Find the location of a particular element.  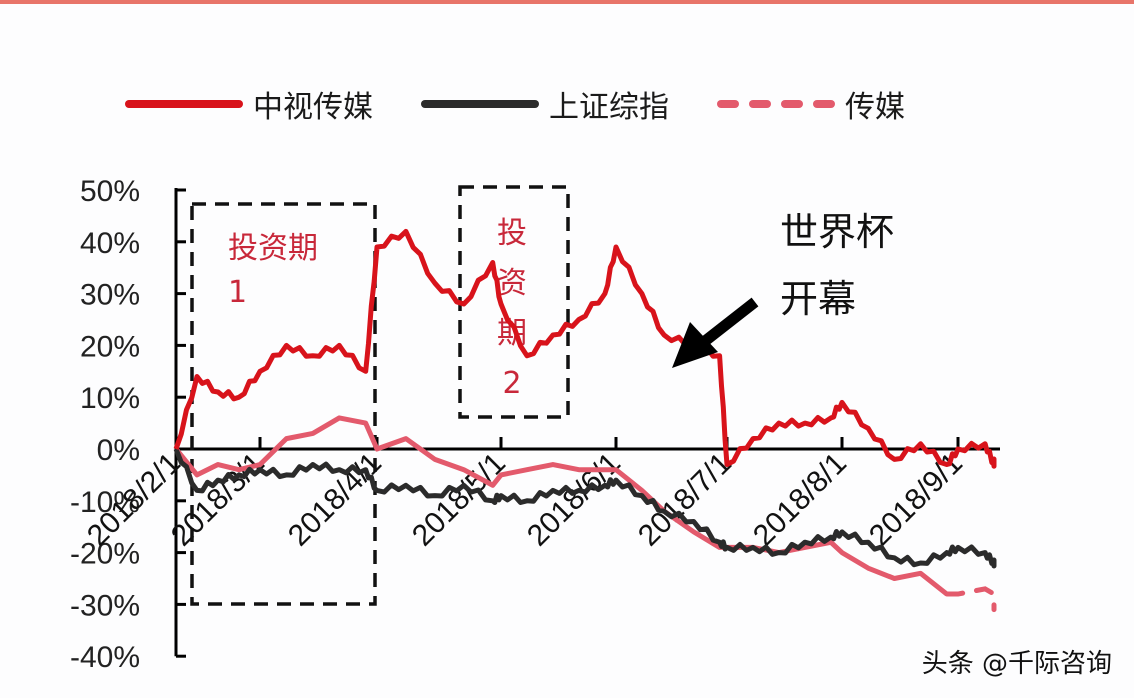

top-accent-bar is located at coordinates (567, 2).